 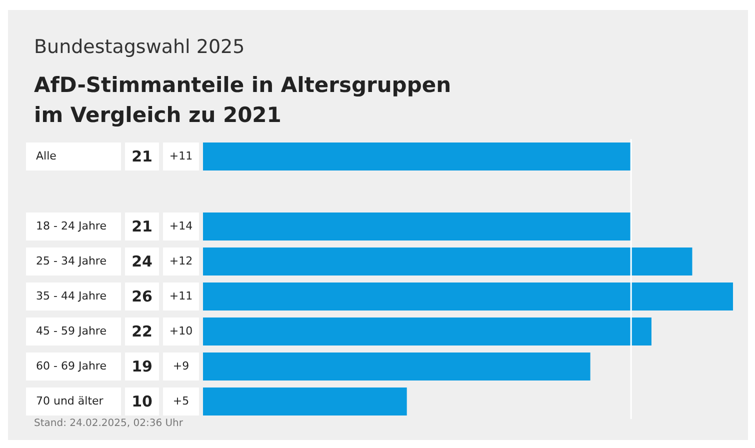 What do you see at coordinates (71, 261) in the screenshot?
I see `y-tick-label: 25 - 34 Jahre` at bounding box center [71, 261].